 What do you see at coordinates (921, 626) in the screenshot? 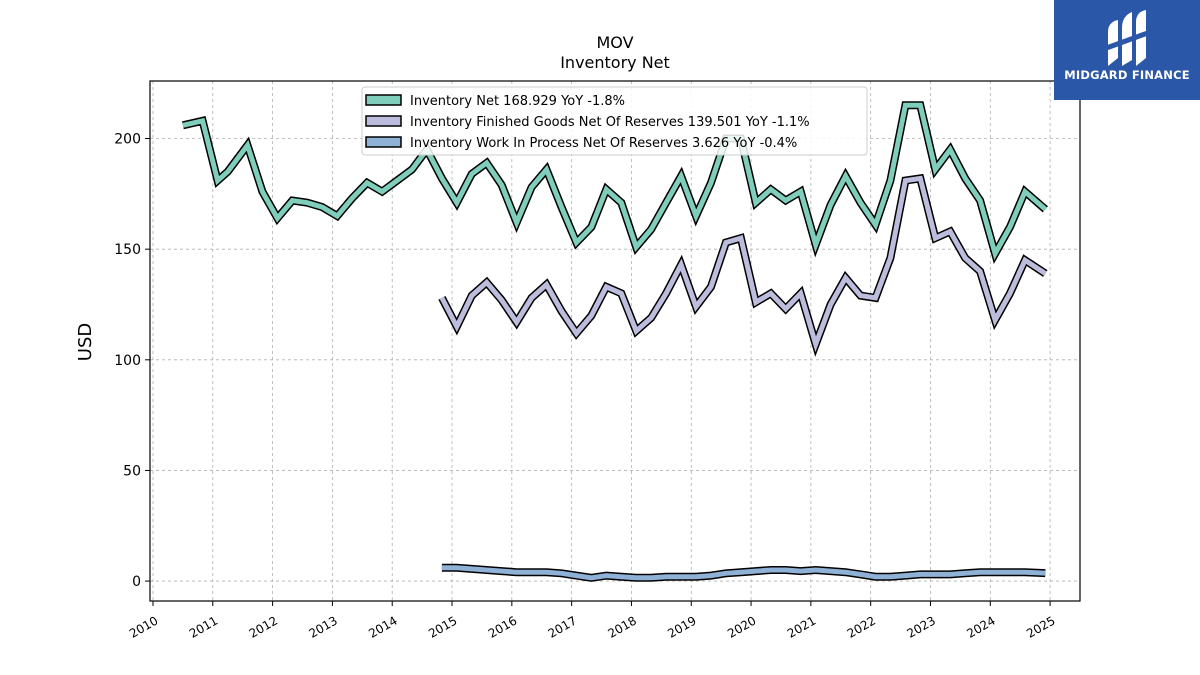
I see `x-tick-label: 2023` at bounding box center [921, 626].